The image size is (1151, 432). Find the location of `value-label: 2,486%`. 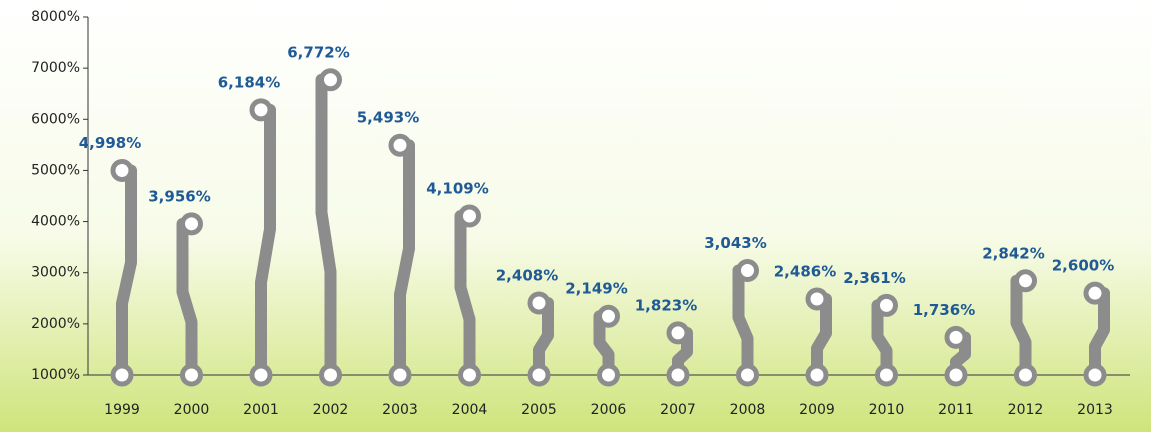

value-label: 2,486% is located at coordinates (805, 272).